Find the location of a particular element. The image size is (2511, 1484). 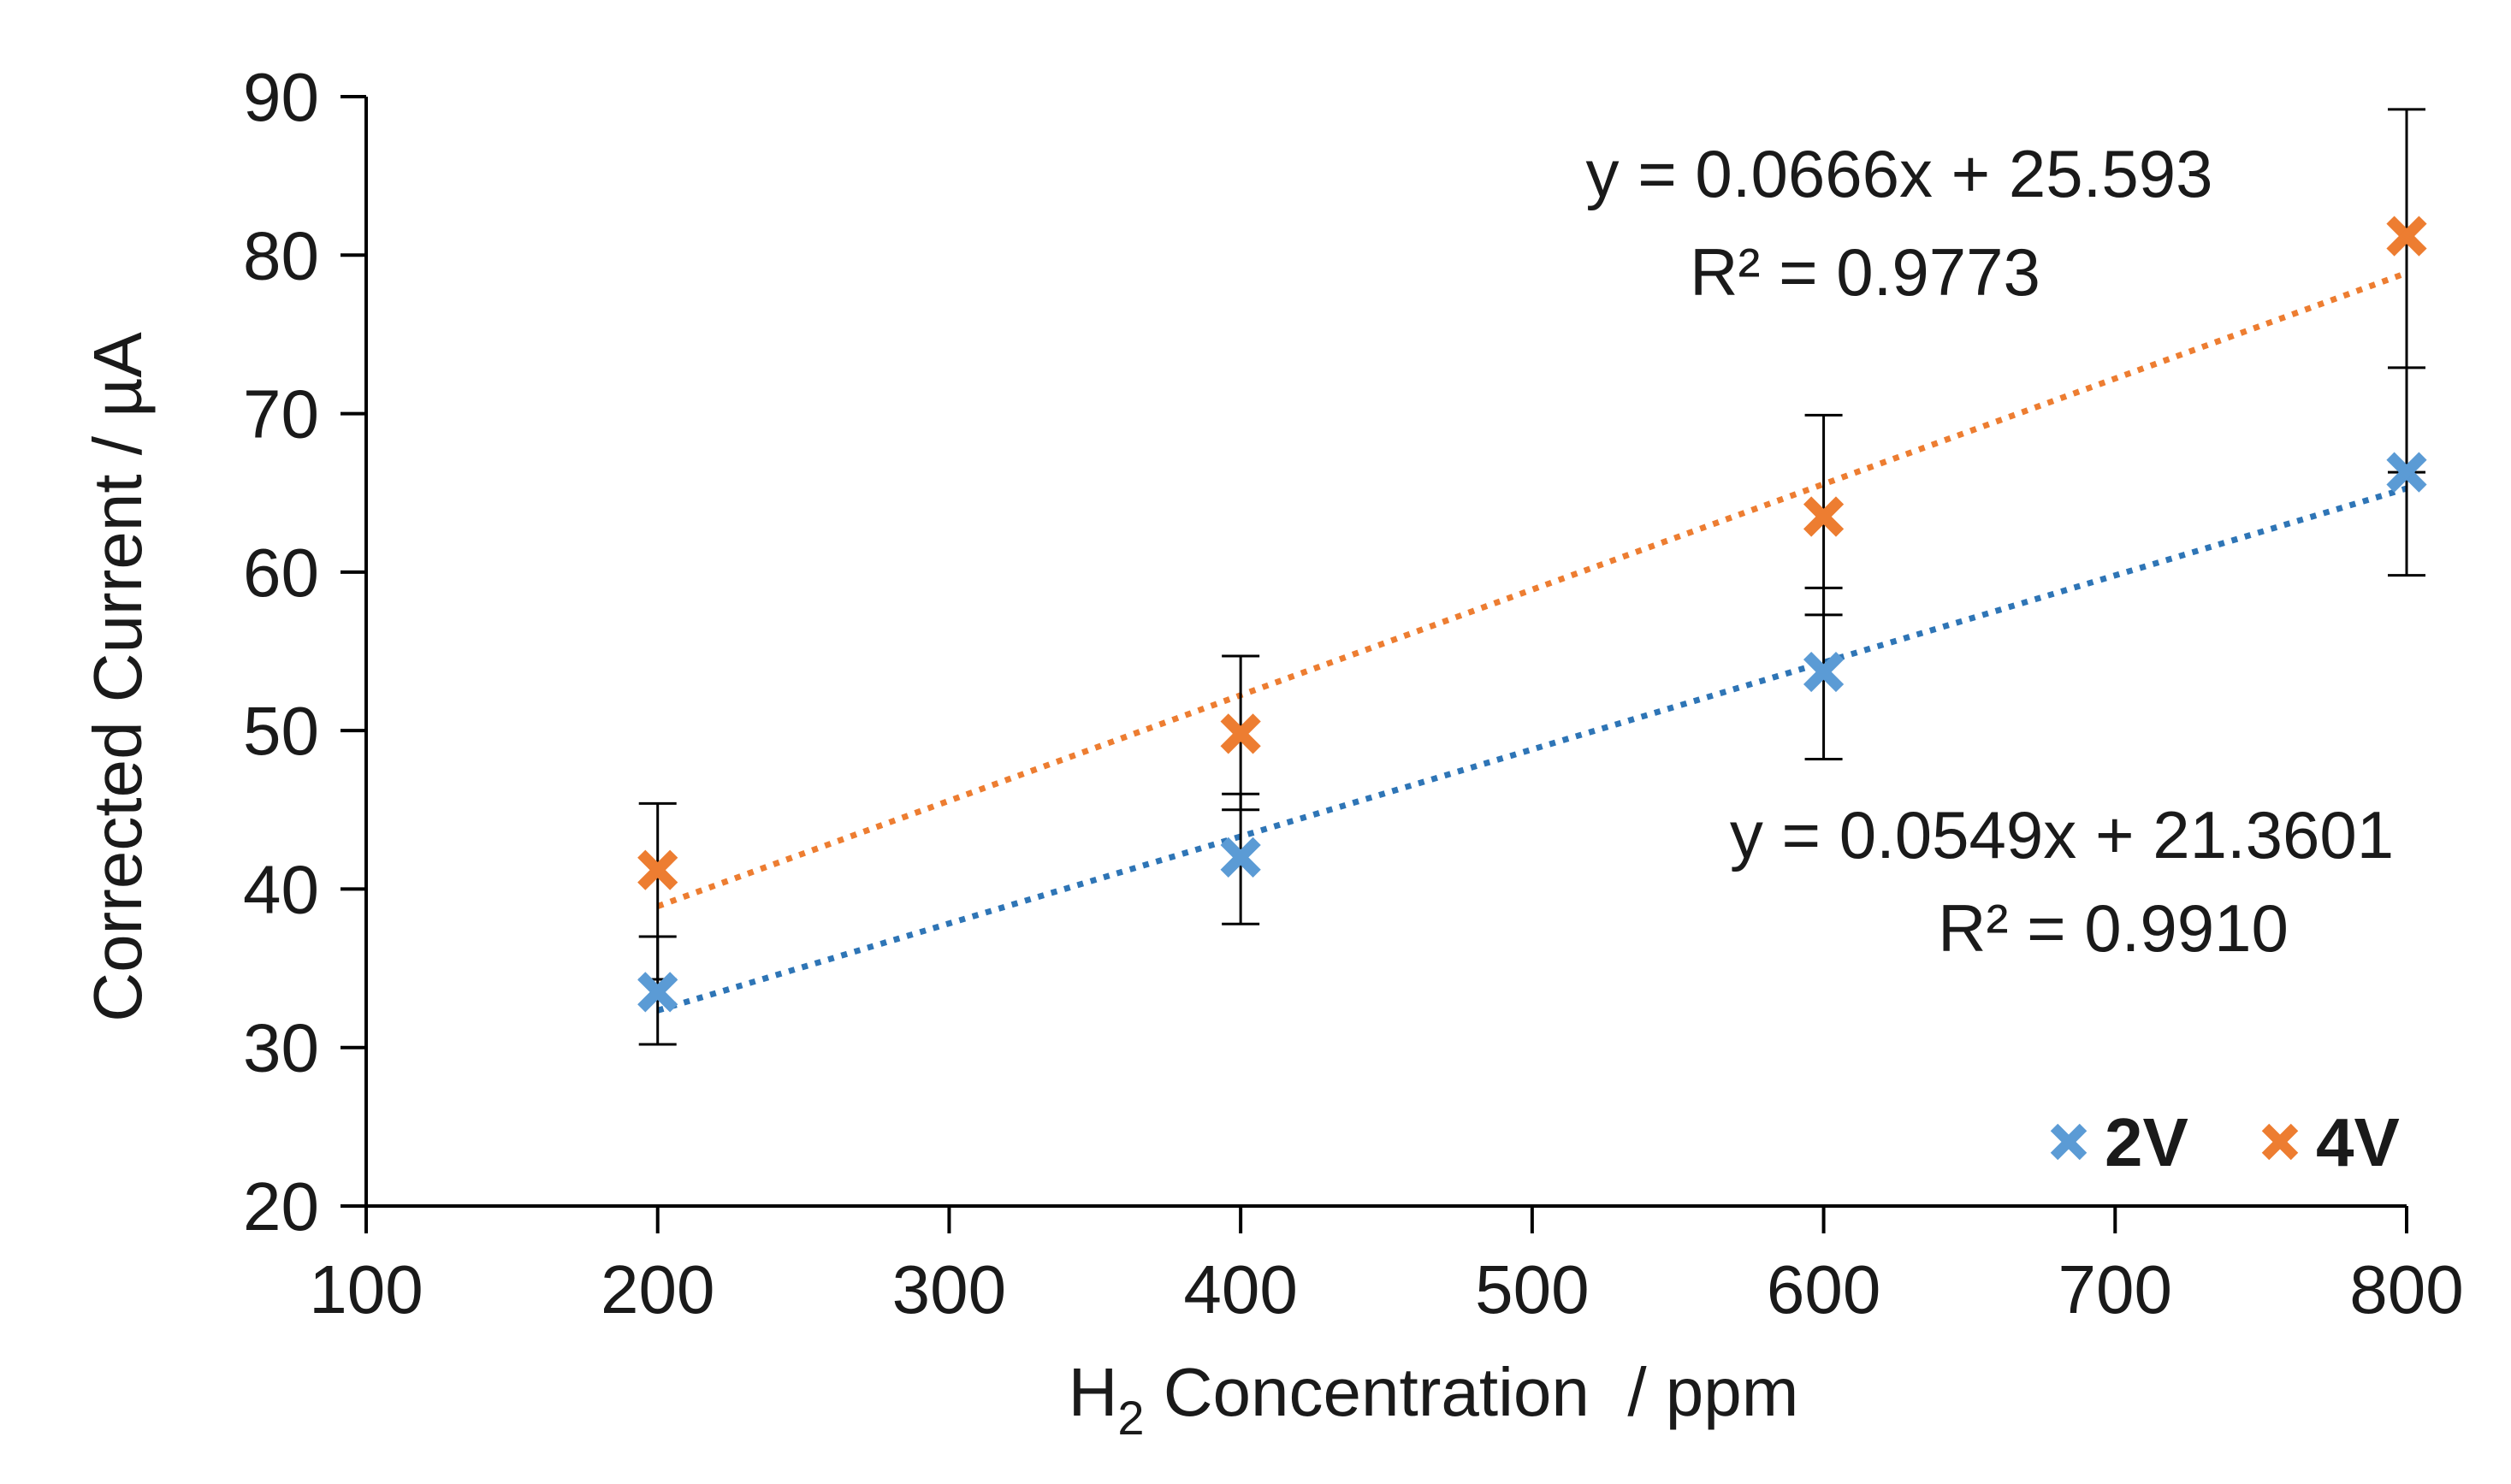

x-axis-title-subscript: 2 is located at coordinates (1130, 1418).